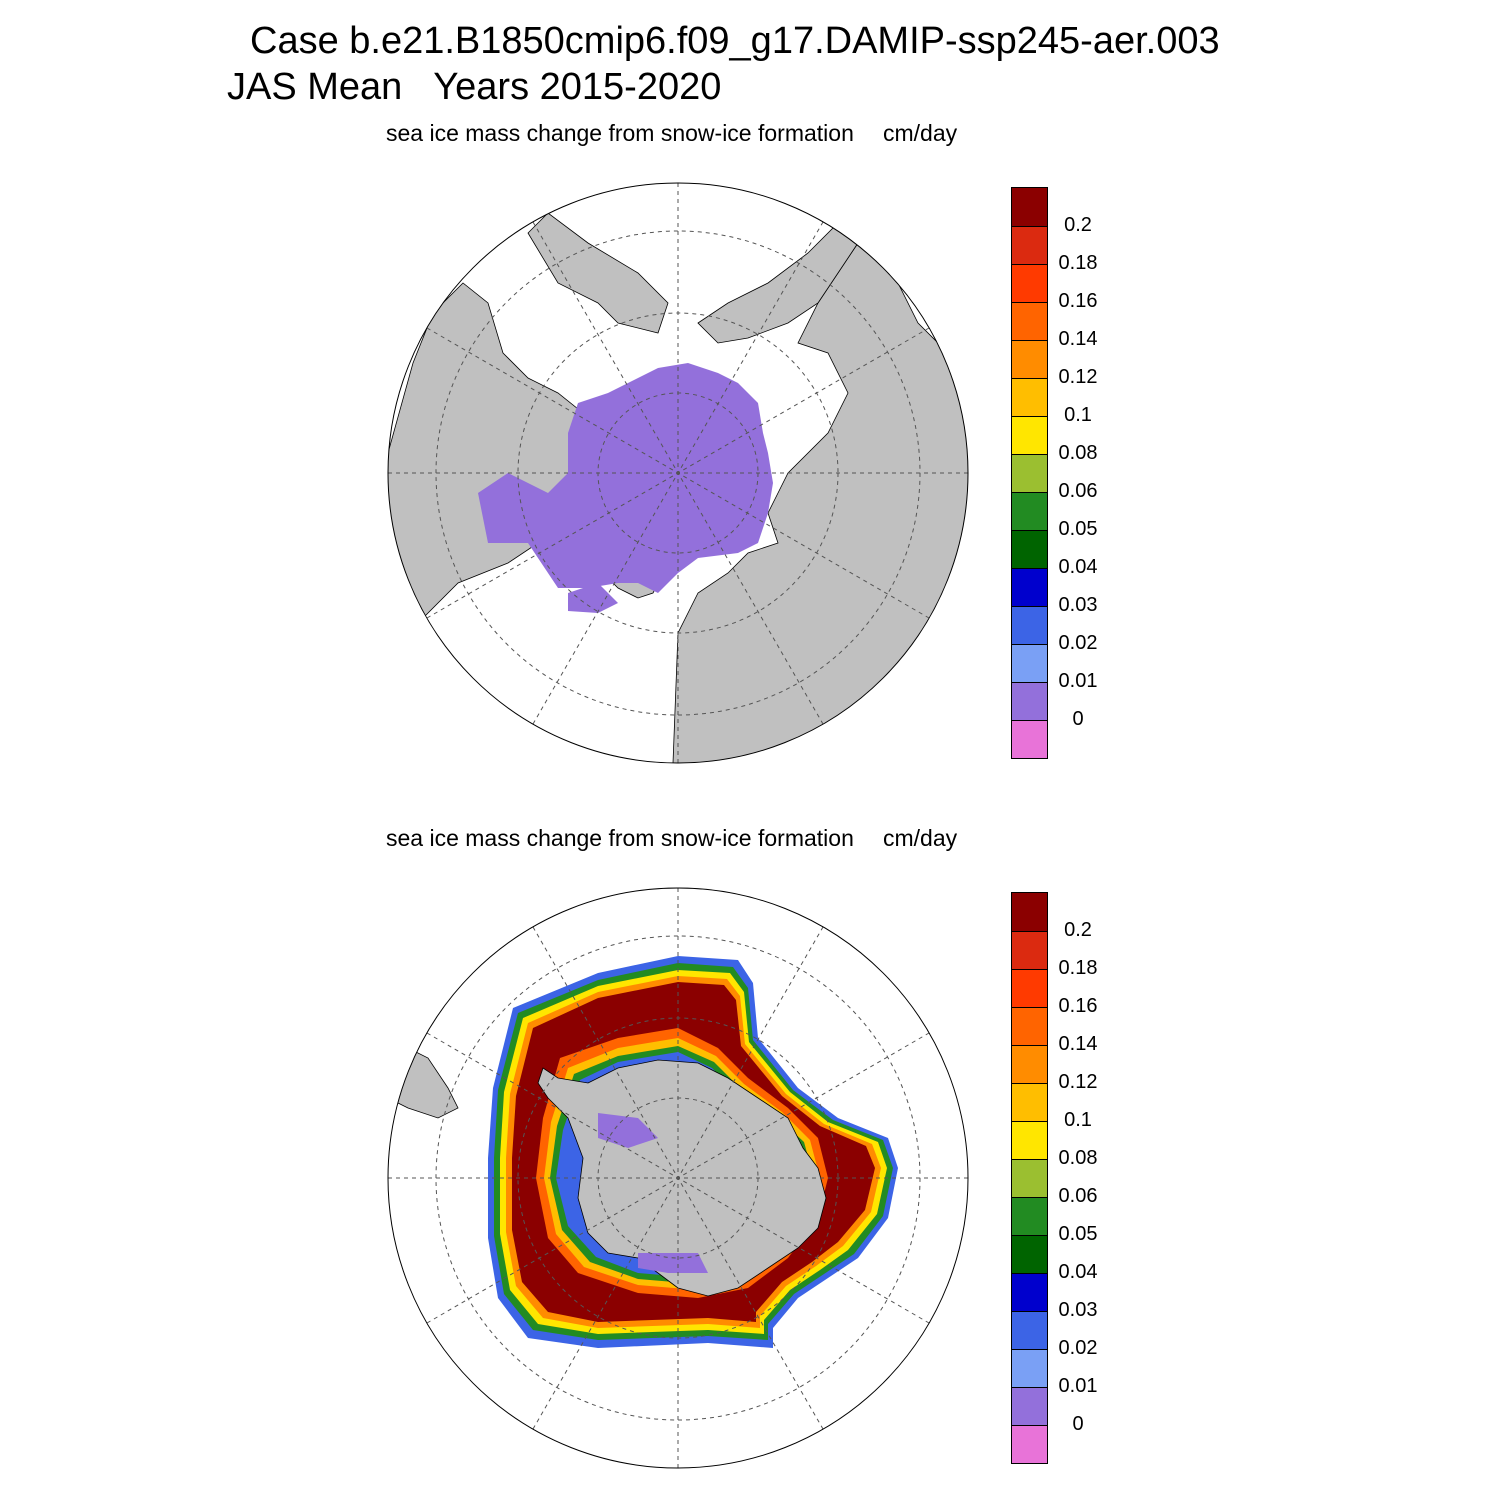 The width and height of the screenshot is (1500, 1500). I want to click on eurasia-landmass, so click(820, 502).